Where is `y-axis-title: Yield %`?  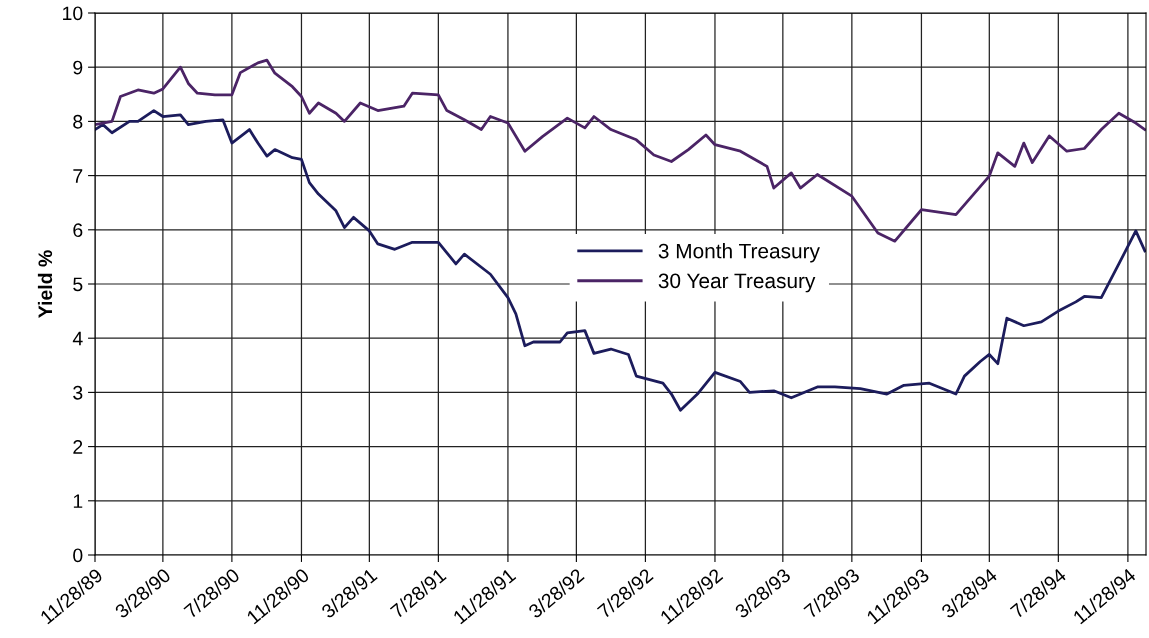 y-axis-title: Yield % is located at coordinates (45, 284).